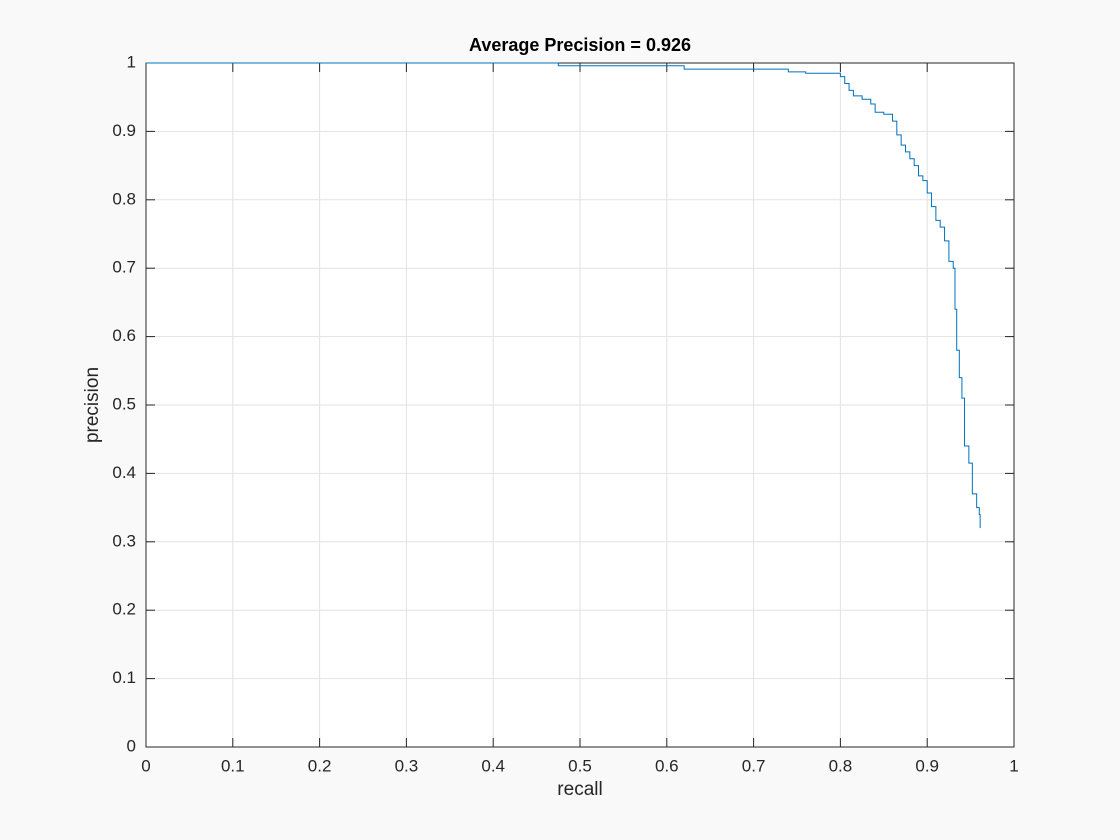 The image size is (1120, 840). I want to click on y-tick-label: 0.3, so click(124, 540).